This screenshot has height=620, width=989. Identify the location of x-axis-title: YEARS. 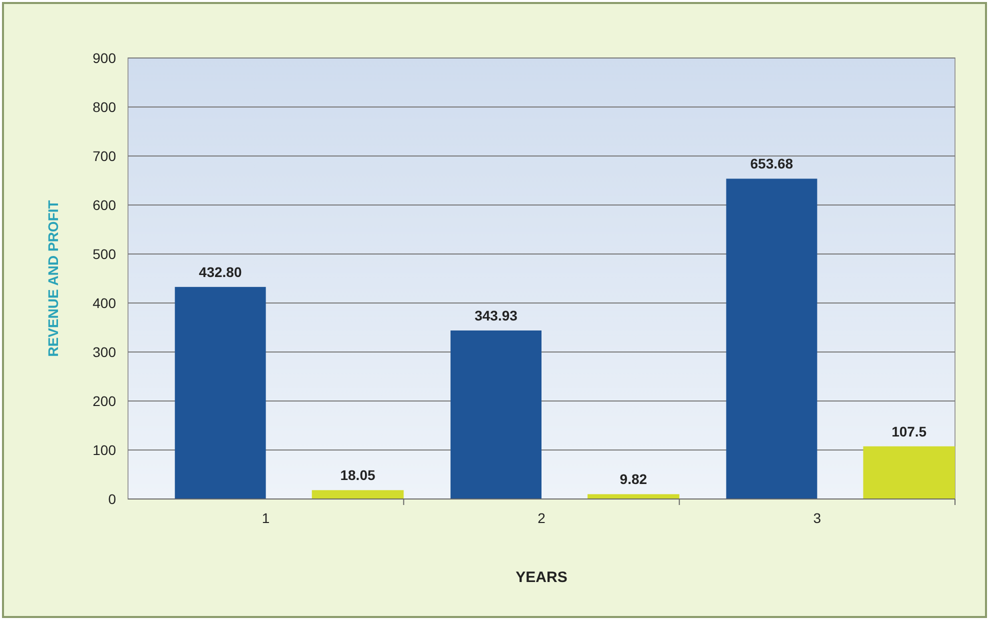
(542, 577).